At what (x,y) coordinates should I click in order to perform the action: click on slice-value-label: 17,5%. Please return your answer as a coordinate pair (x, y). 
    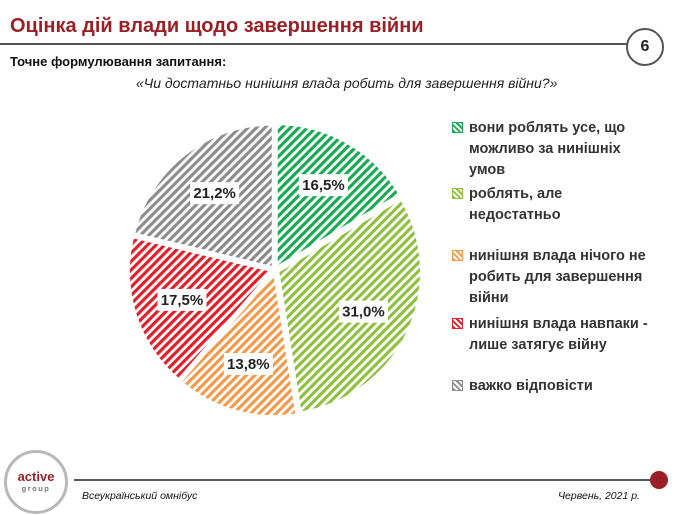
    Looking at the image, I should click on (182, 300).